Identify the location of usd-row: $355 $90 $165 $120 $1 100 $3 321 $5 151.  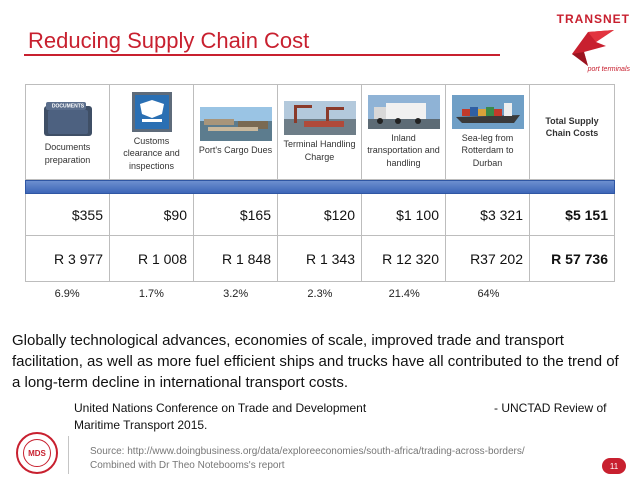
(320, 215).